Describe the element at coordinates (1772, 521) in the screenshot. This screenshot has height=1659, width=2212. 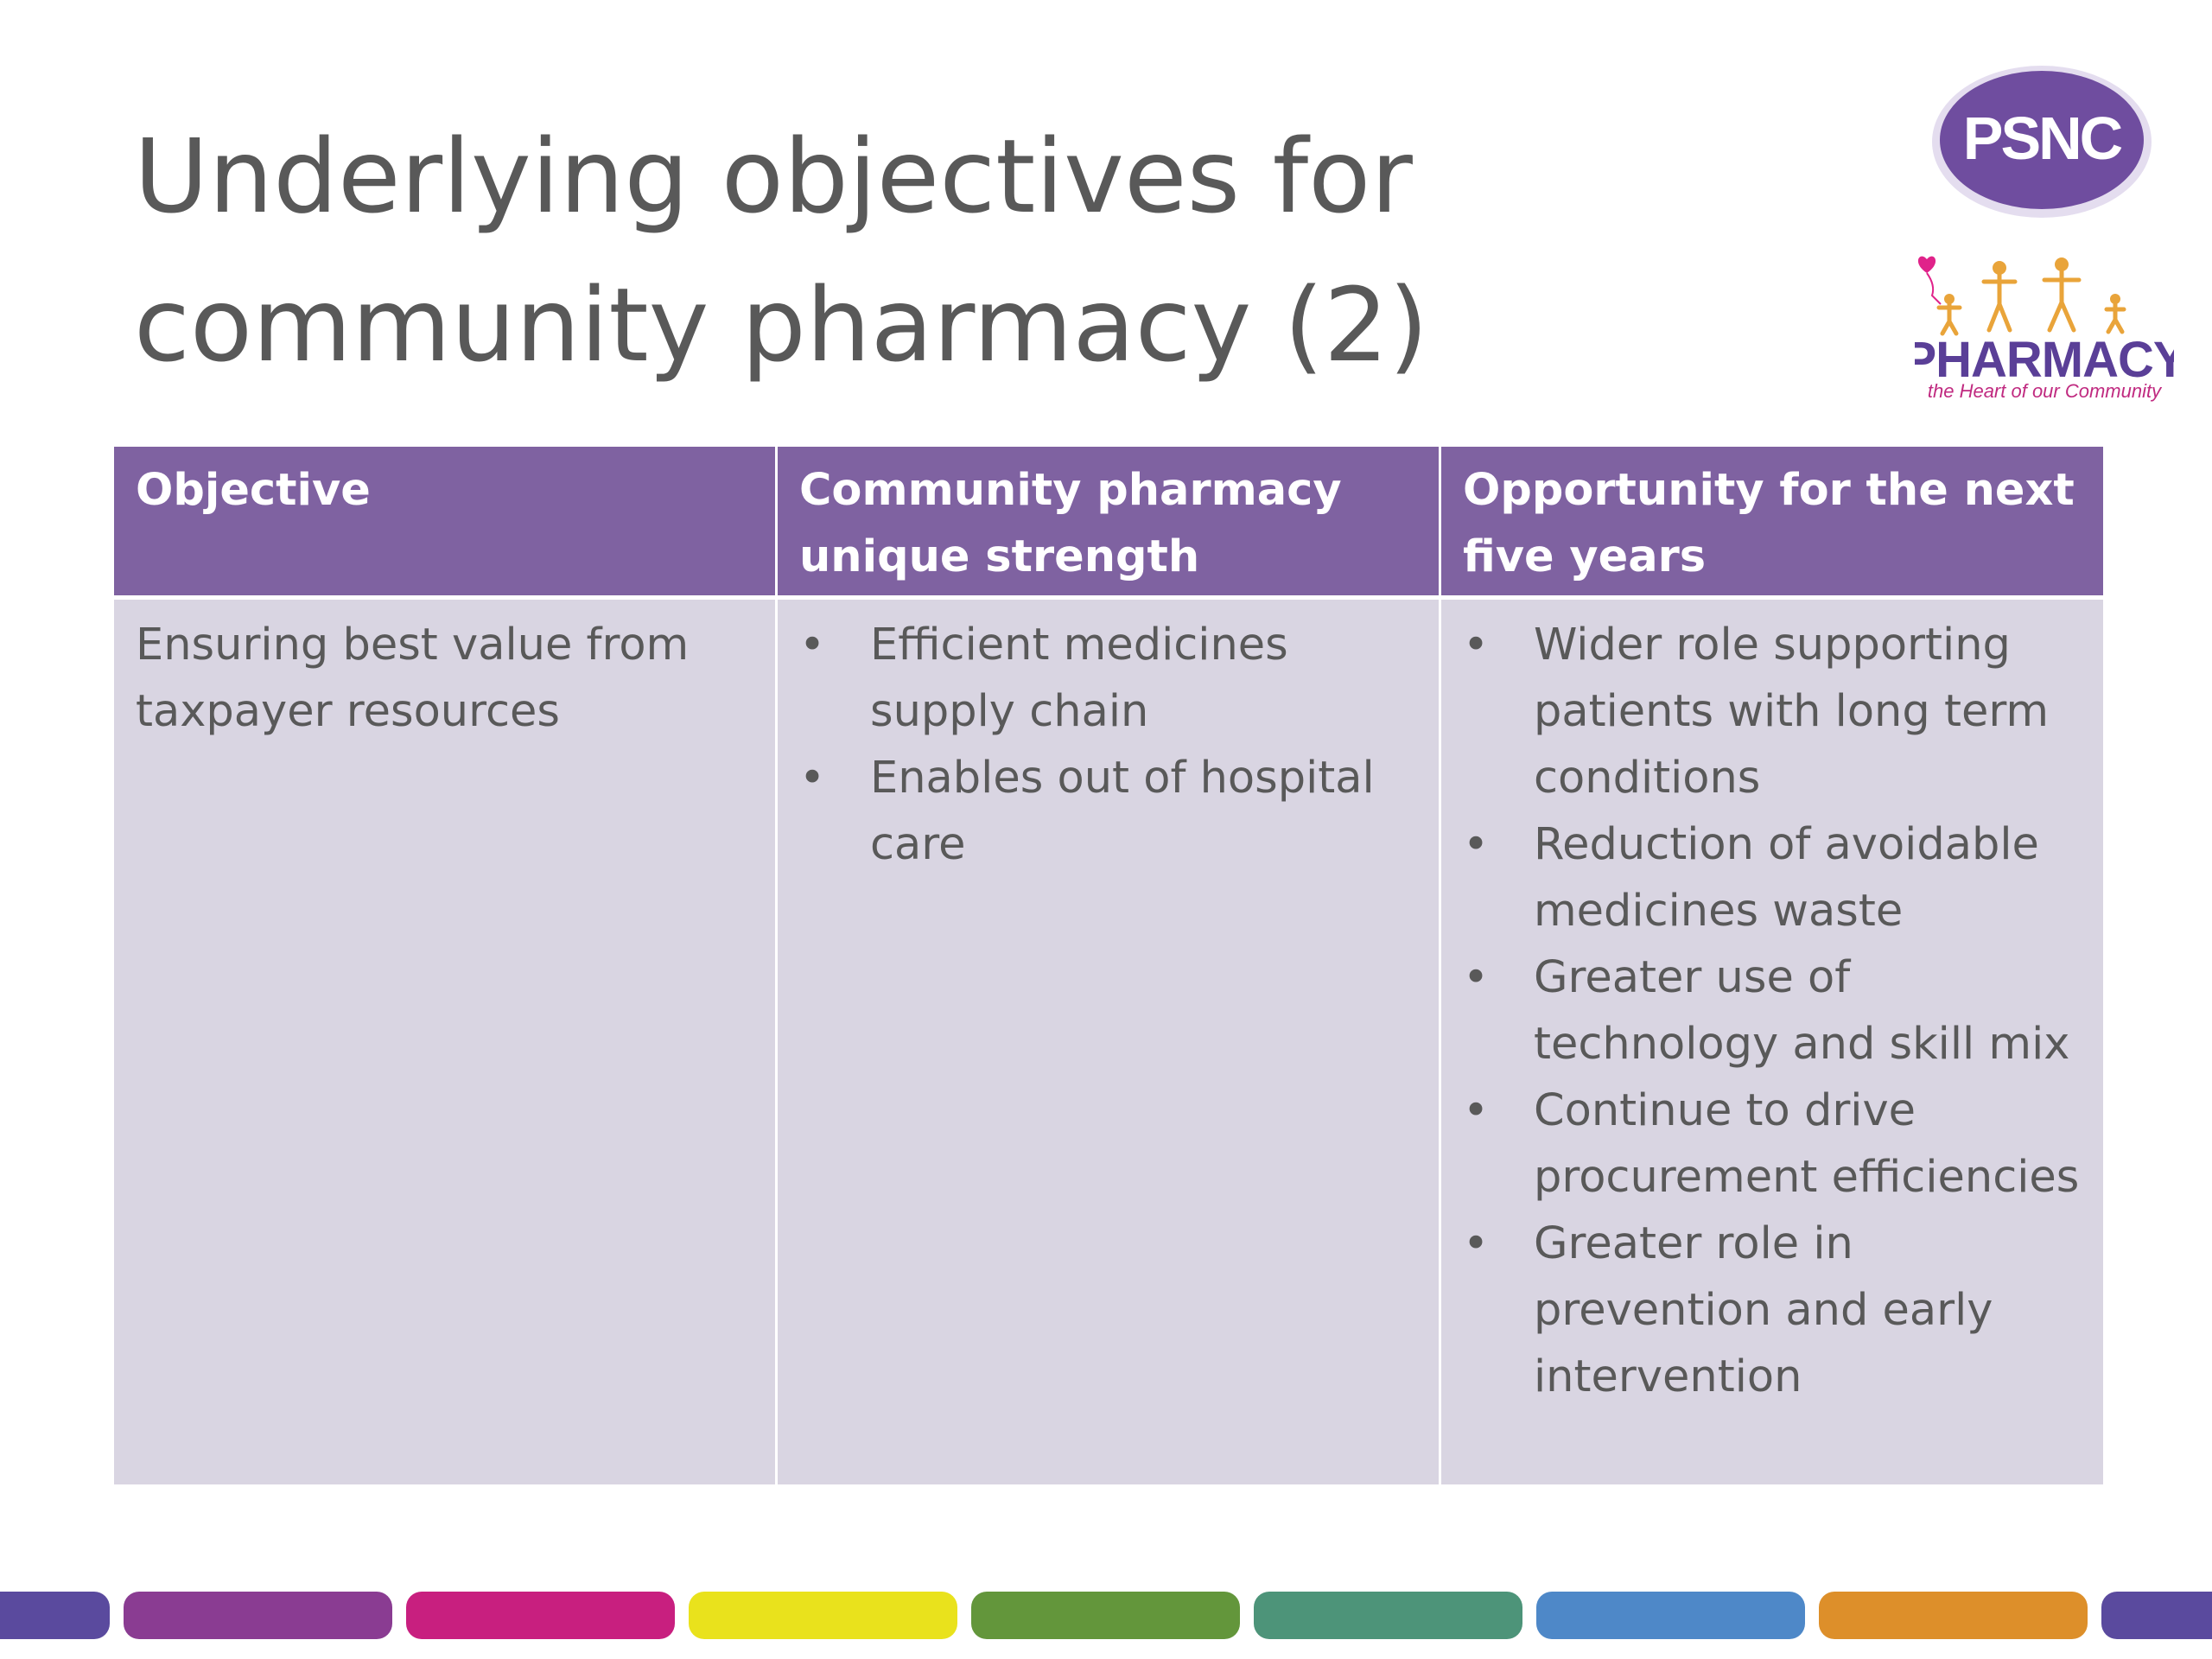
I see `header-opportunity: Opportunity for the next five years` at that location.